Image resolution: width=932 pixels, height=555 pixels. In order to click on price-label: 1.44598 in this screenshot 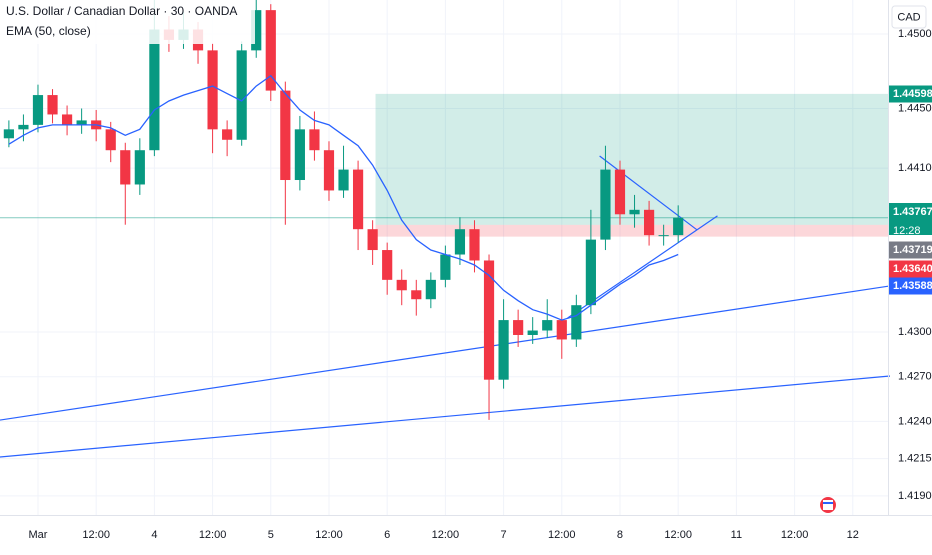, I will do `click(912, 94)`.